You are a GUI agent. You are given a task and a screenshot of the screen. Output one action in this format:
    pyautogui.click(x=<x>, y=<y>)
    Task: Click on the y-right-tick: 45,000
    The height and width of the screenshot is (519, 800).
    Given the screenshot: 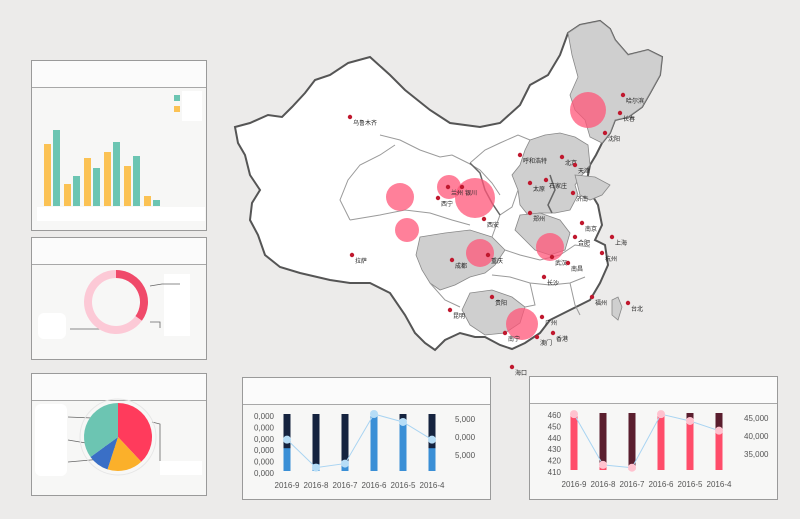 What is the action you would take?
    pyautogui.click(x=756, y=418)
    